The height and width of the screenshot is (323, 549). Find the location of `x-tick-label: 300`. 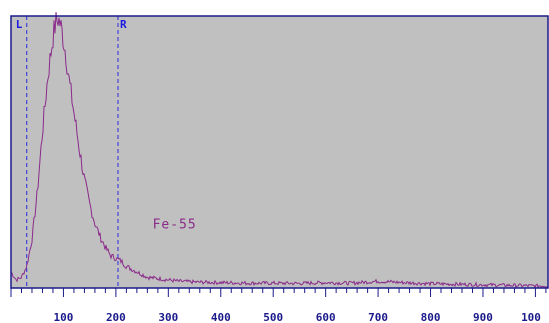

x-tick-label: 300 is located at coordinates (168, 317).